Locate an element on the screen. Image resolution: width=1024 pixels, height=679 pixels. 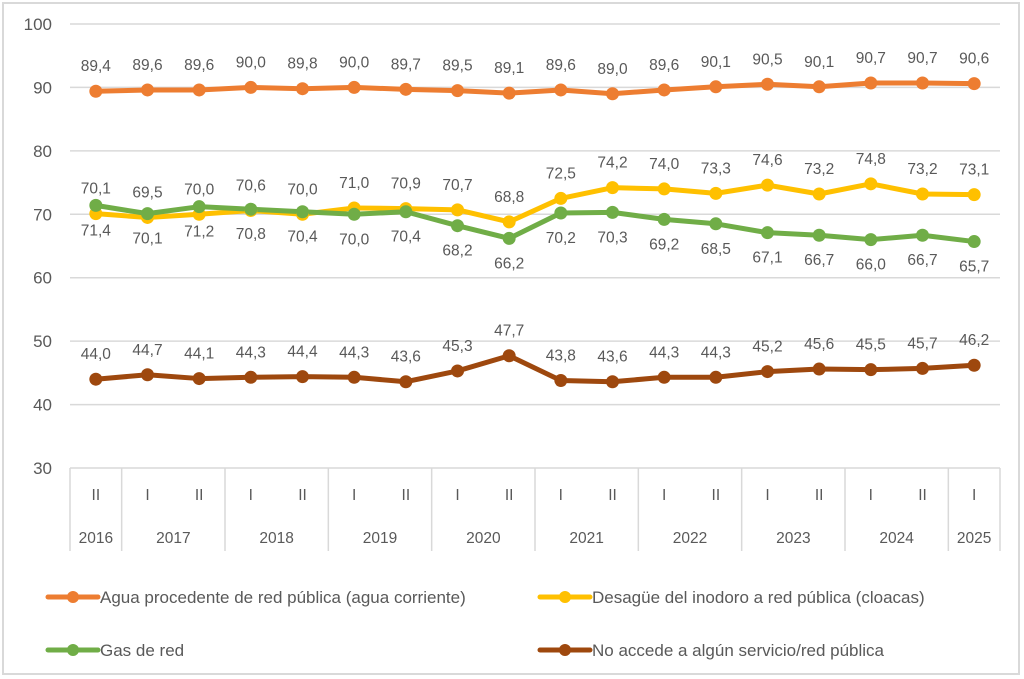
data-label: 90,6 is located at coordinates (974, 59).